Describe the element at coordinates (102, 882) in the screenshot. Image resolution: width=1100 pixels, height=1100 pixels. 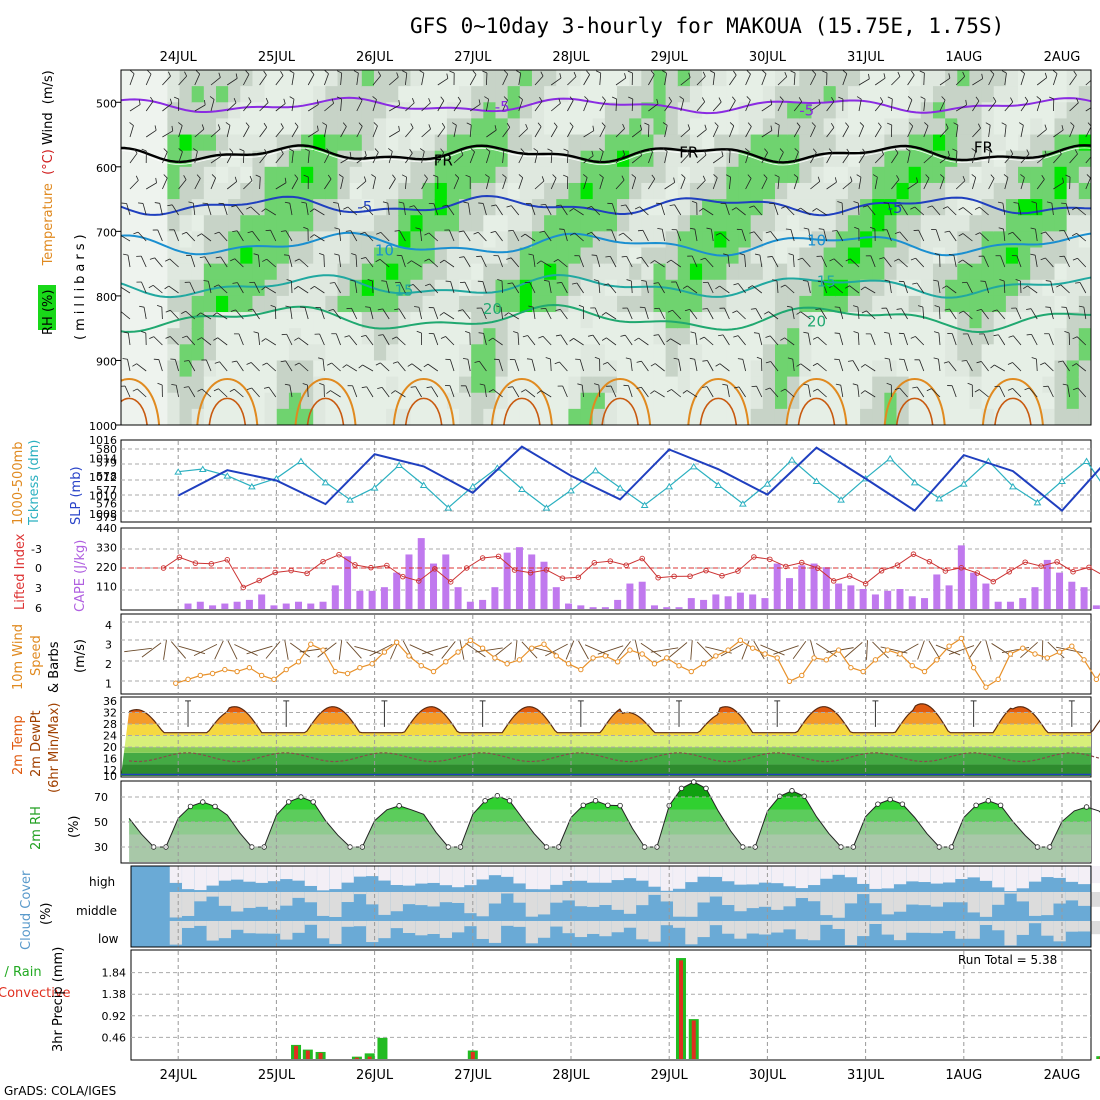
I see `cloud-level-high: high` at that location.